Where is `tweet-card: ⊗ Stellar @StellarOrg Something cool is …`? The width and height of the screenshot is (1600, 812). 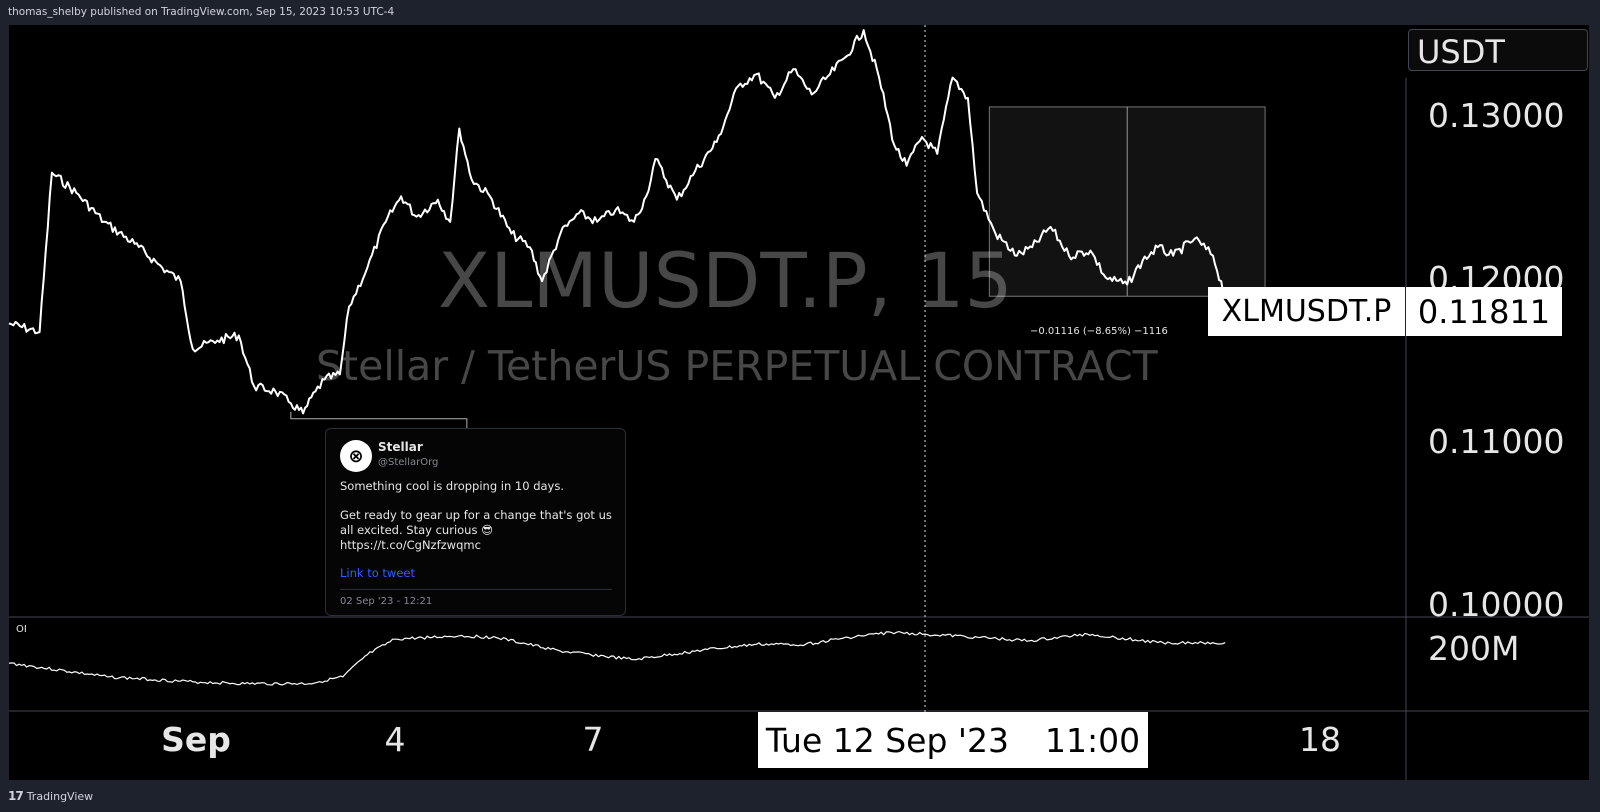 tweet-card: ⊗ Stellar @StellarOrg Something cool is … is located at coordinates (475, 522).